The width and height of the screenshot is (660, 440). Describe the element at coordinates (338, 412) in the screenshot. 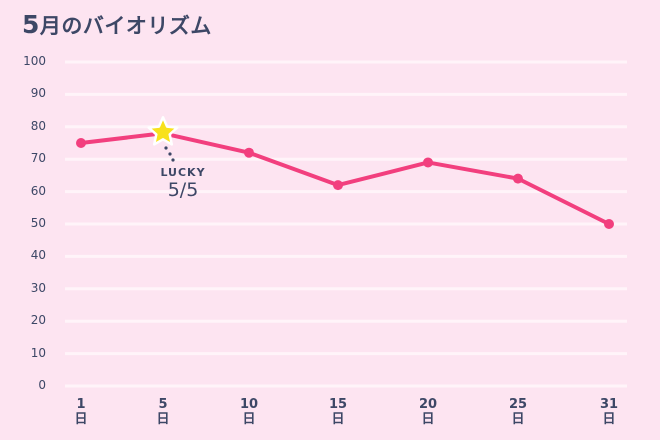

I see `x-tick-label: 15 日` at that location.